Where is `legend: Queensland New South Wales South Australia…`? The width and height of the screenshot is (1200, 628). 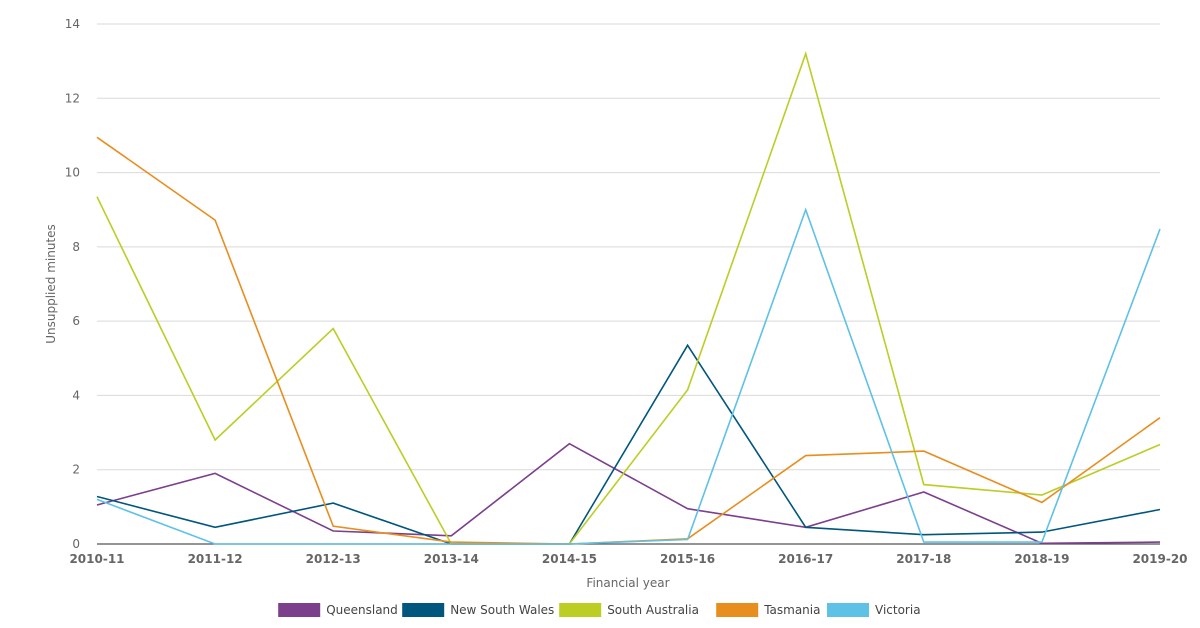
legend: Queensland New South Wales South Australia… is located at coordinates (599, 610).